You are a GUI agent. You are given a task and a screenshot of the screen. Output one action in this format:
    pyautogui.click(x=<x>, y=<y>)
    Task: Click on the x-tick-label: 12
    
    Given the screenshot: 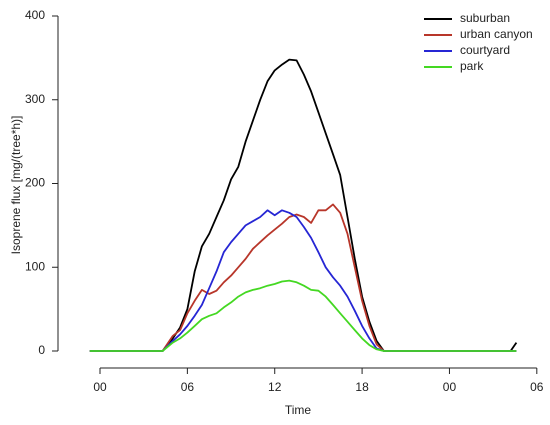 What is the action you would take?
    pyautogui.click(x=275, y=387)
    